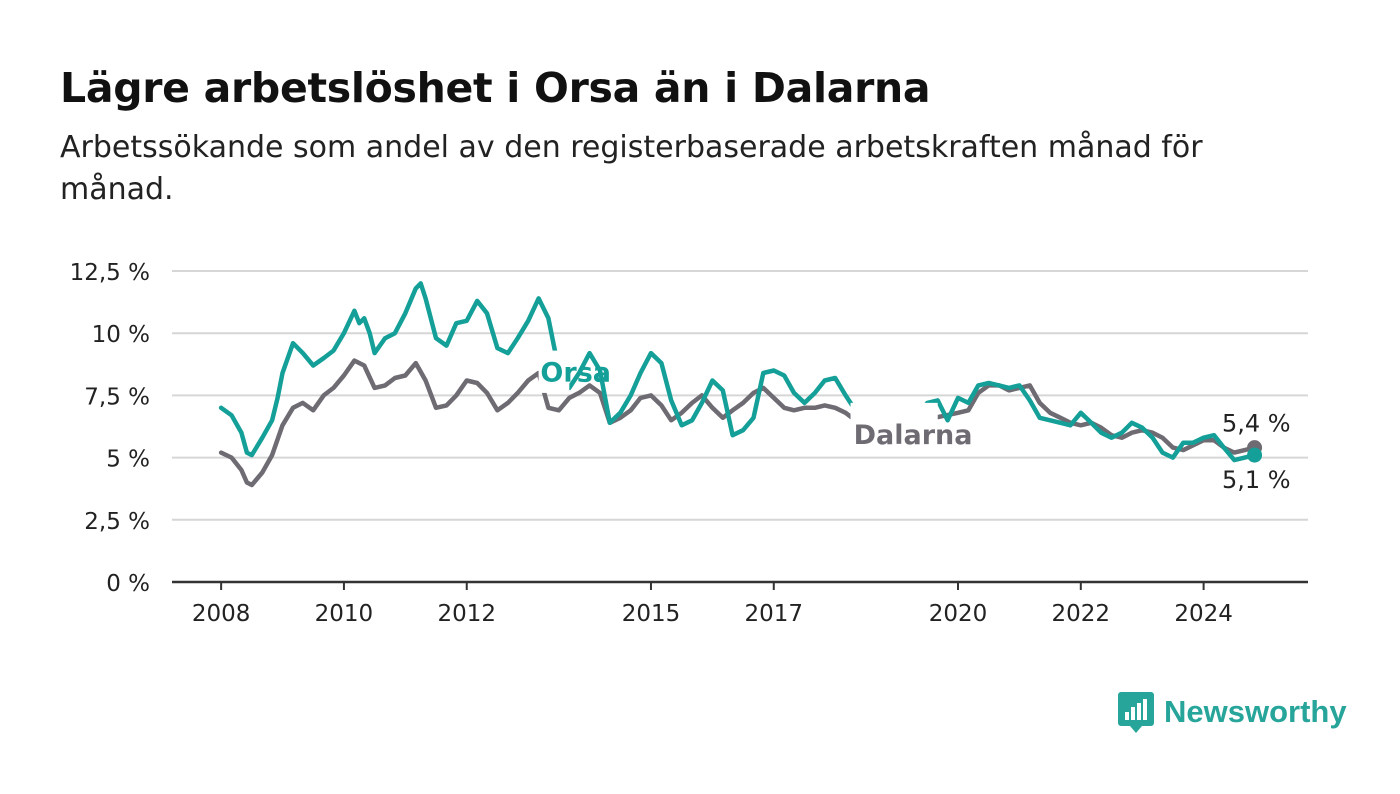 The width and height of the screenshot is (1400, 794). Describe the element at coordinates (575, 373) in the screenshot. I see `series-label-orsa: Orsa` at that location.